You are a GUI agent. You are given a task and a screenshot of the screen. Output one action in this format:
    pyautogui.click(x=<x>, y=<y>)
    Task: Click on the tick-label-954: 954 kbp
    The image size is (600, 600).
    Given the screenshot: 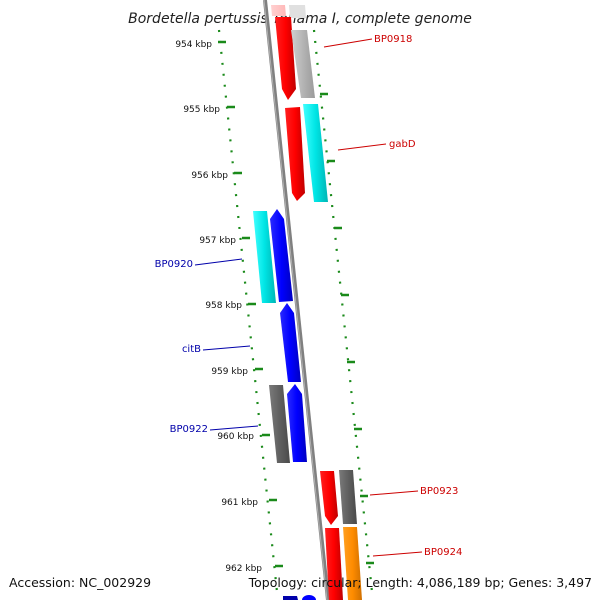 What is the action you would take?
    pyautogui.click(x=193, y=45)
    